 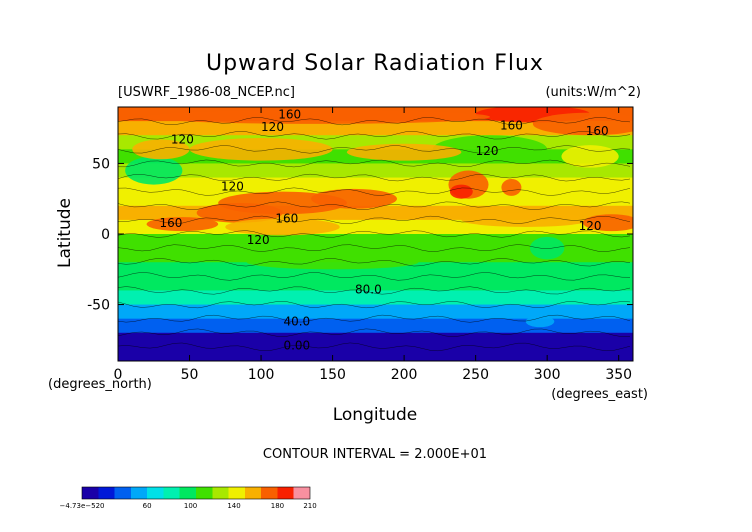 What do you see at coordinates (65, 233) in the screenshot?
I see `y-axis-label: Latitude` at bounding box center [65, 233].